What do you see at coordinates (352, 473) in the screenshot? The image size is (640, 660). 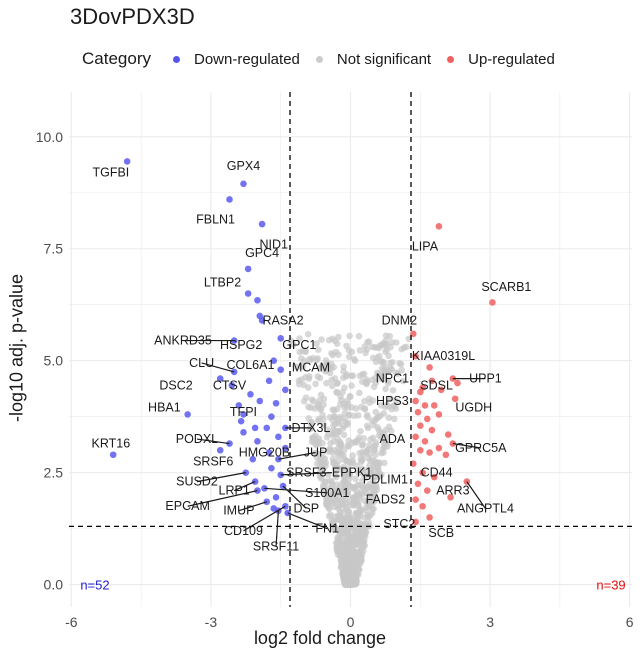 I see `gene-label: EPPK1` at bounding box center [352, 473].